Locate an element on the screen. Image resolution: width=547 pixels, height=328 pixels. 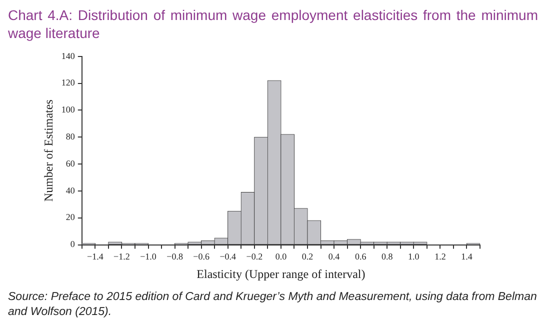
x-tick-label: 1.2 is located at coordinates (440, 257).